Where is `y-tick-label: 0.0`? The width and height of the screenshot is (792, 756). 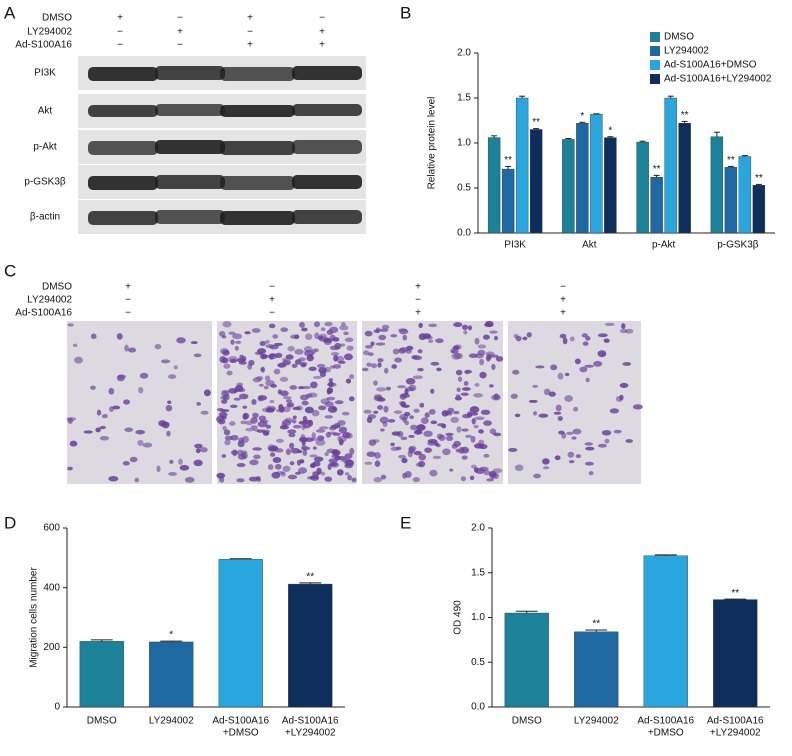 y-tick-label: 0.0 is located at coordinates (478, 707).